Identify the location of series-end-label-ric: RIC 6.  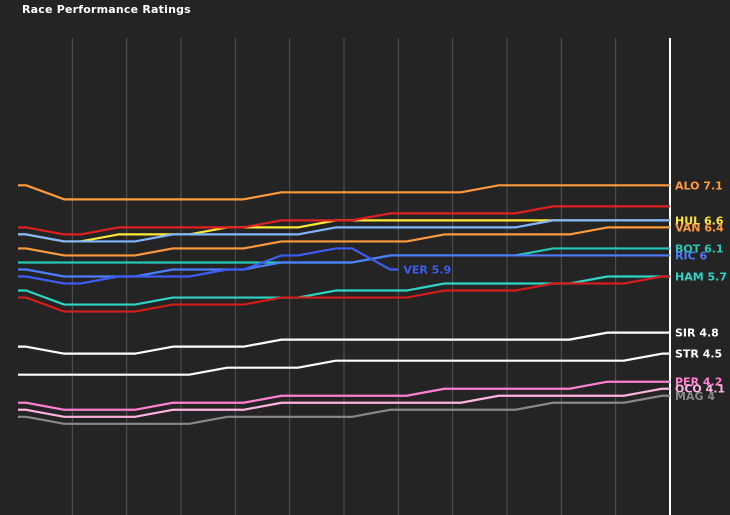
(691, 255).